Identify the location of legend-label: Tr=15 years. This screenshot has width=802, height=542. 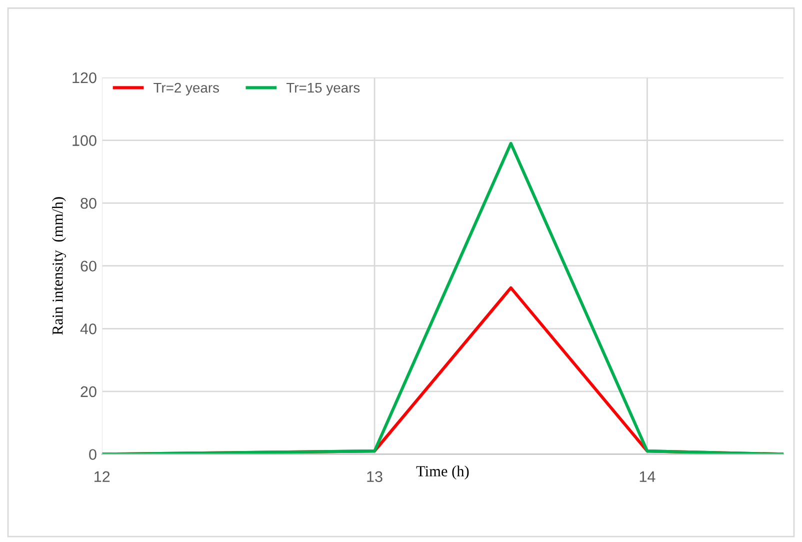
(323, 89).